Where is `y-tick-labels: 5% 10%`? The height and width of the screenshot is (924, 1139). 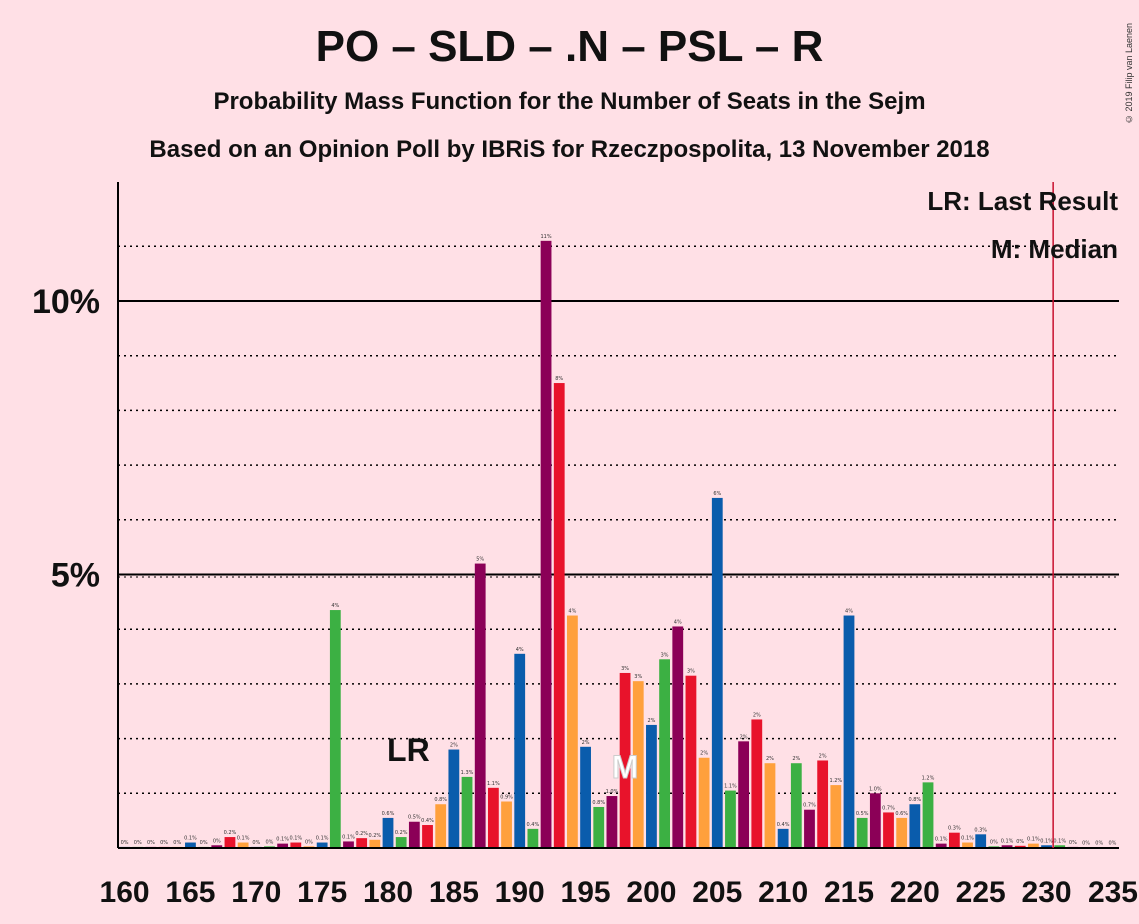
y-tick-labels: 5% 10% is located at coordinates (66, 439).